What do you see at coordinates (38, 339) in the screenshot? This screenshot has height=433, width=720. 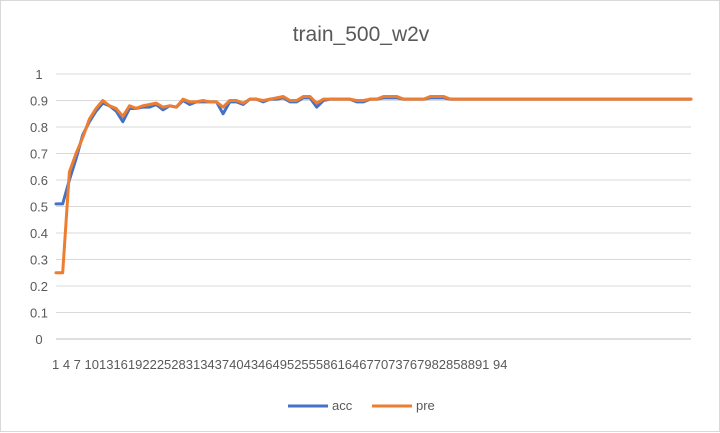 I see `y-tick-label: 0` at bounding box center [38, 339].